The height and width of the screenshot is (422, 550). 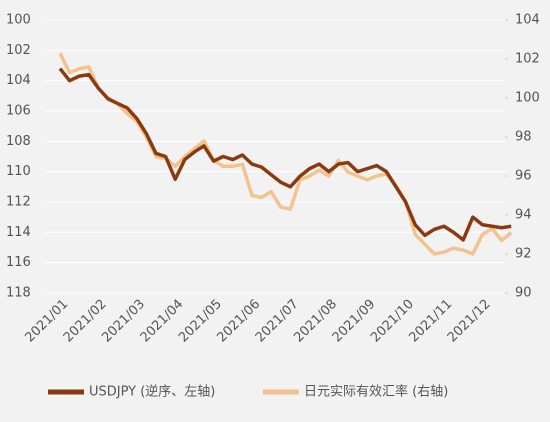 What do you see at coordinates (18, 262) in the screenshot?
I see `y-tick-label: 116` at bounding box center [18, 262].